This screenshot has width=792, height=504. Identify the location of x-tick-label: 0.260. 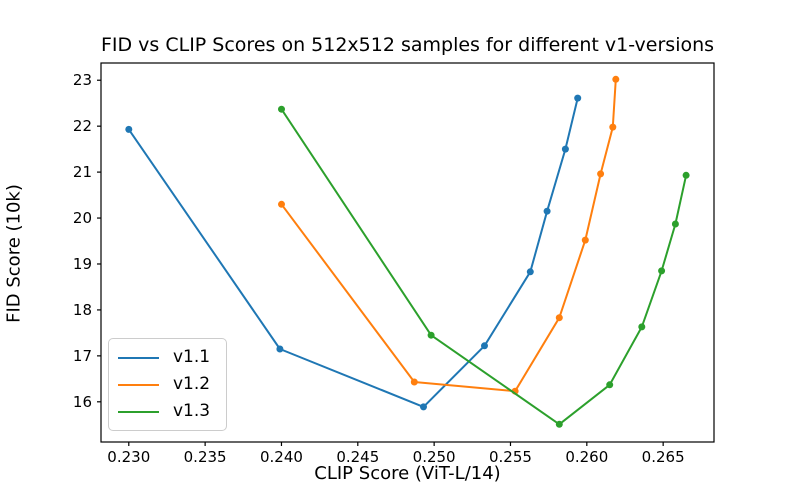
(586, 457).